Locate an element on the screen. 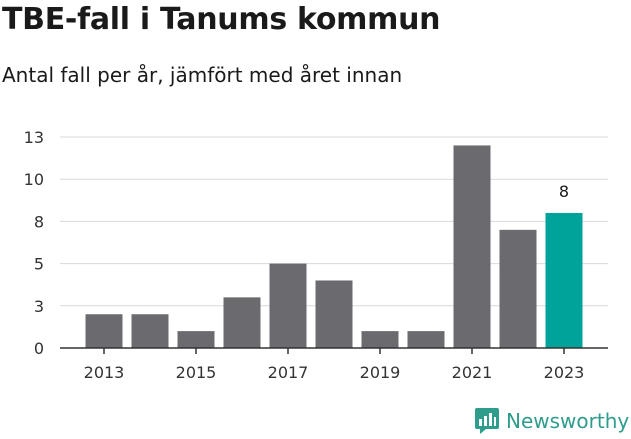 The height and width of the screenshot is (439, 631). newsworthy-logo: Newsworthy is located at coordinates (551, 421).